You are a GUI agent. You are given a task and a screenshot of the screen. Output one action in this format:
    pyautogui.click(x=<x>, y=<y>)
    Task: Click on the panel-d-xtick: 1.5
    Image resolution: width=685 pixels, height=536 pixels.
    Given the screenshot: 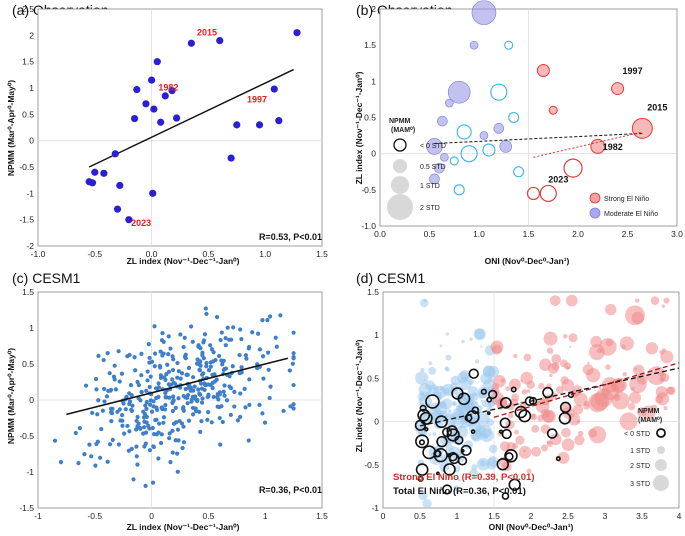 What is the action you would take?
    pyautogui.click(x=494, y=516)
    